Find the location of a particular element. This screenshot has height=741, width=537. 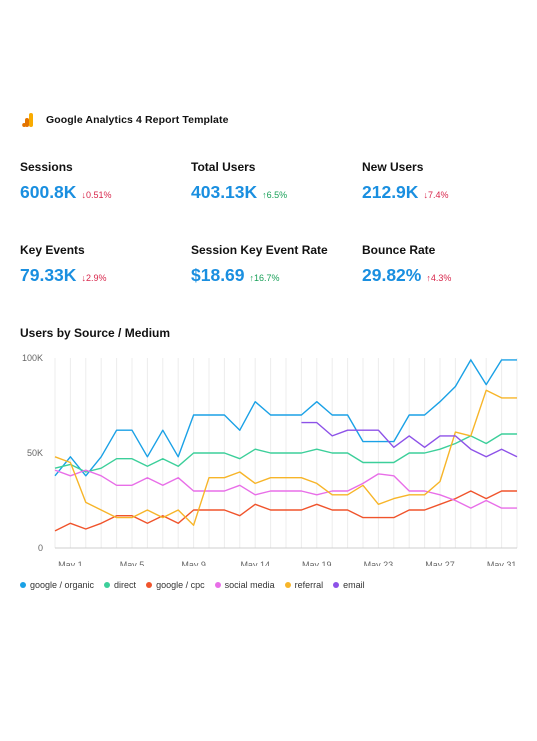

metric-delta-value: 2.9% is located at coordinates (96, 278).